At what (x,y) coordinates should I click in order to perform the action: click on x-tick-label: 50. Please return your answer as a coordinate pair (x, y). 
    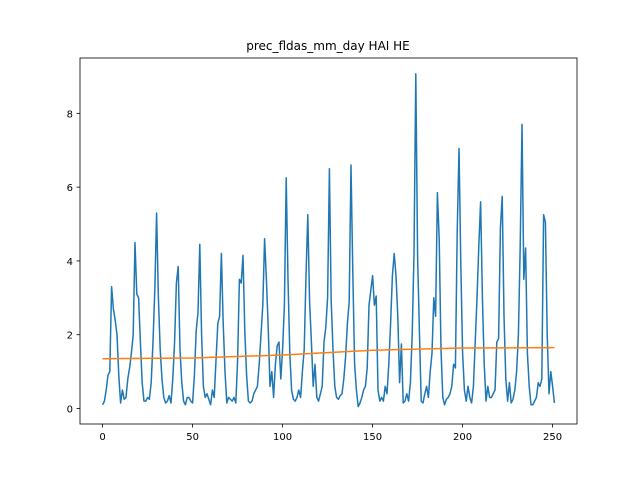
    Looking at the image, I should click on (192, 437).